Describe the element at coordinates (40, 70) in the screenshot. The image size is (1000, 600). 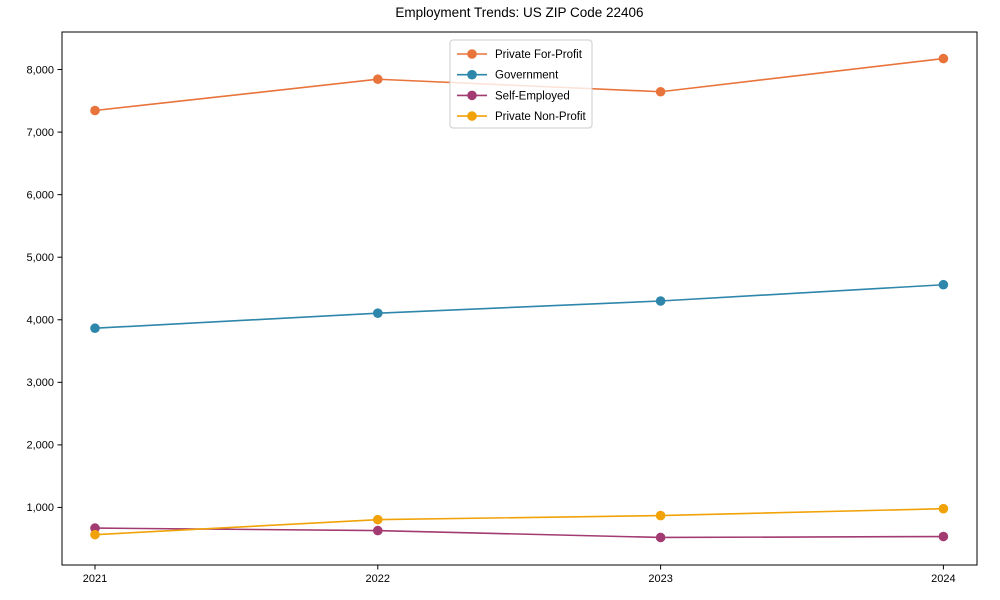
I see `y-tick-label: 8,000` at that location.